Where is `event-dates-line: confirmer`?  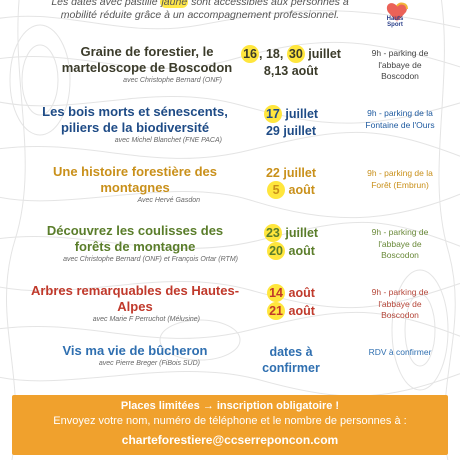 event-dates-line: confirmer is located at coordinates (291, 368).